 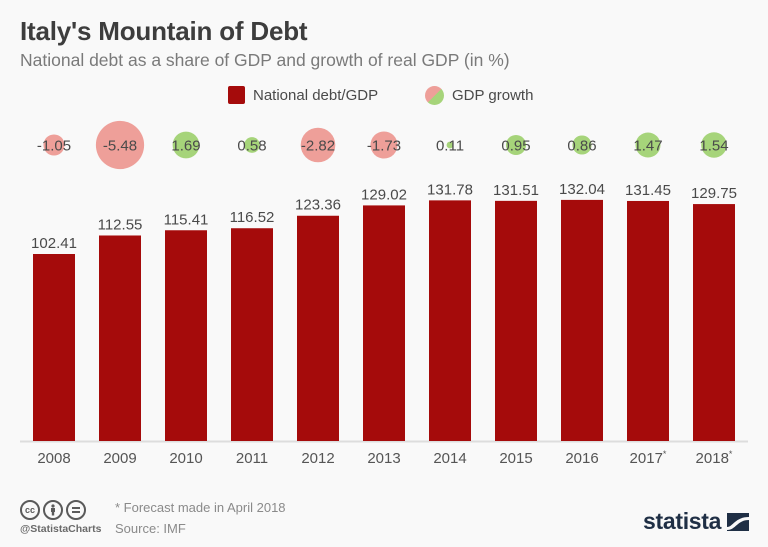 What do you see at coordinates (53, 458) in the screenshot?
I see `x-tick-label: 2008` at bounding box center [53, 458].